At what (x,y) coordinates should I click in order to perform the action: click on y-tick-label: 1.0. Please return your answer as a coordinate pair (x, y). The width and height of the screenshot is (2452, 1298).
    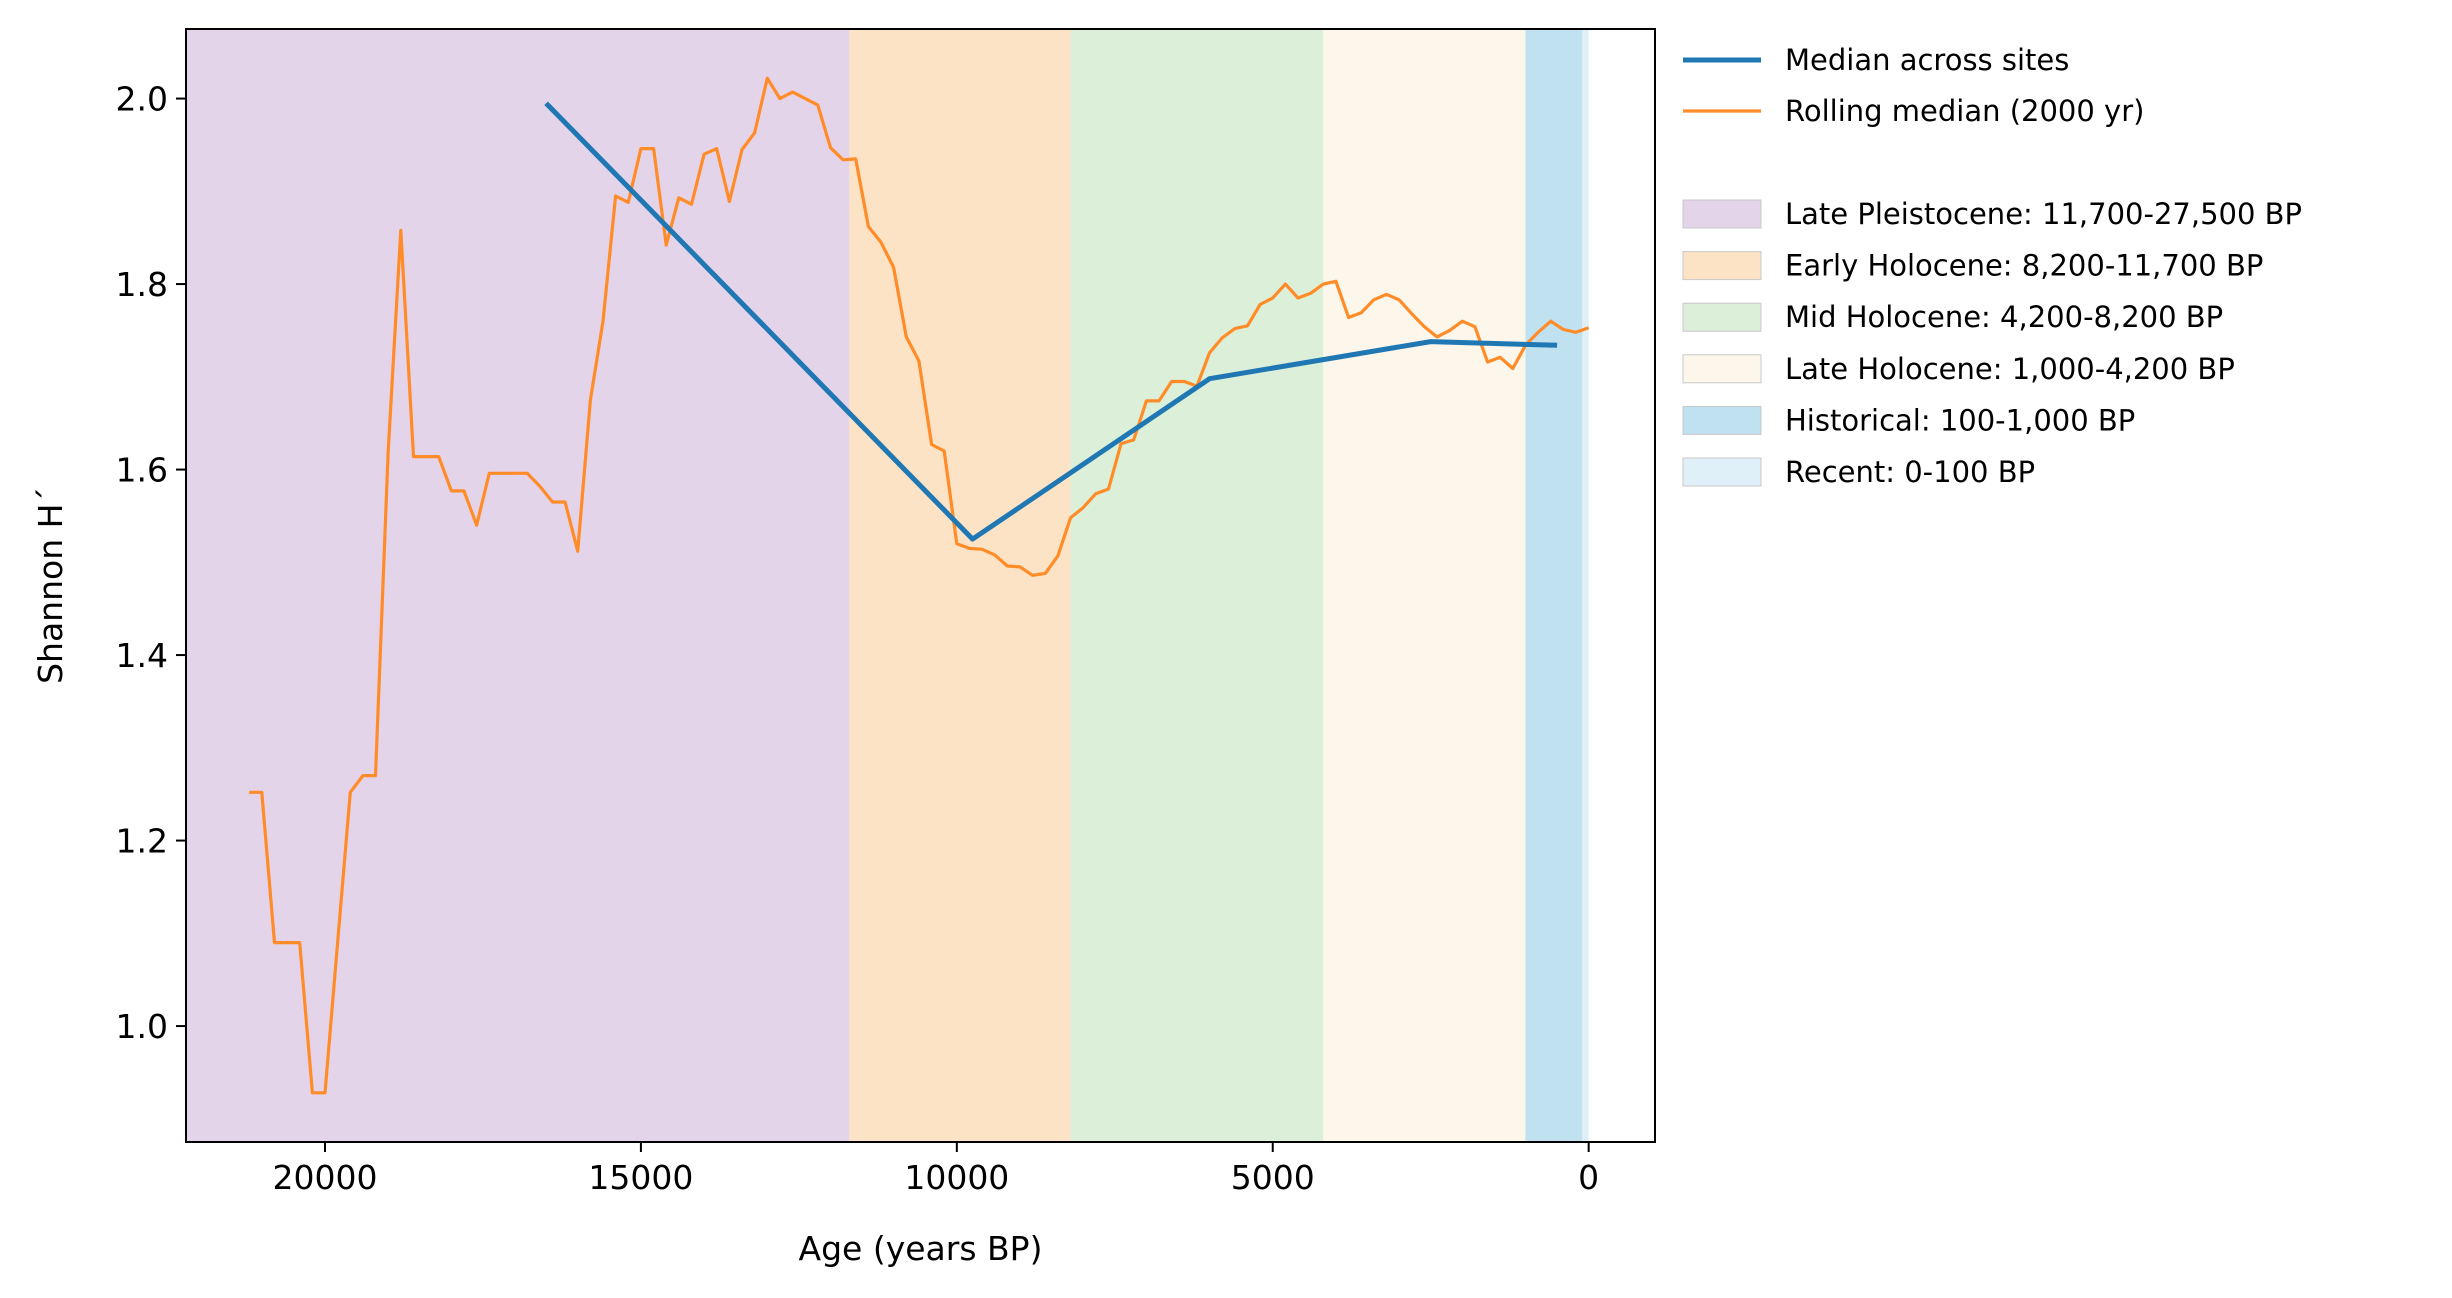
    Looking at the image, I should click on (142, 1026).